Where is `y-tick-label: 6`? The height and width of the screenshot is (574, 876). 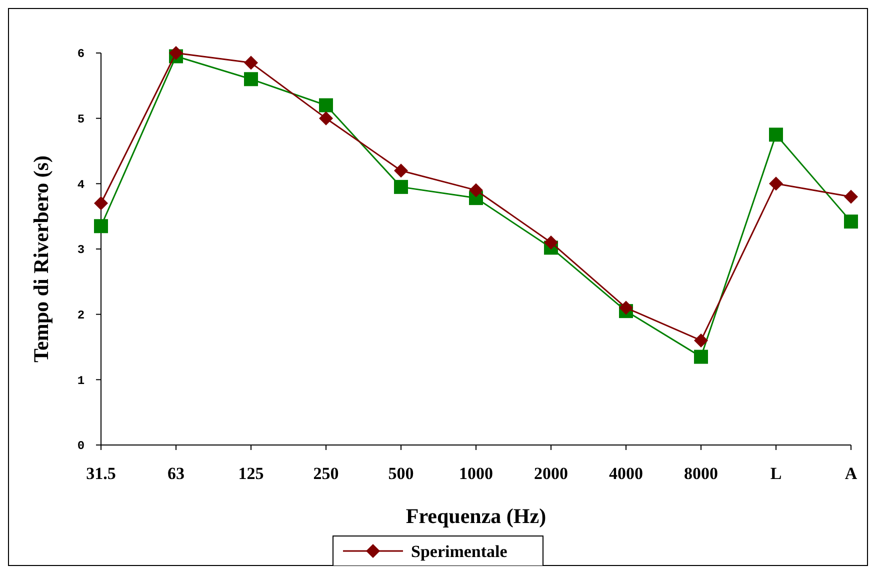
y-tick-label: 6 is located at coordinates (81, 54).